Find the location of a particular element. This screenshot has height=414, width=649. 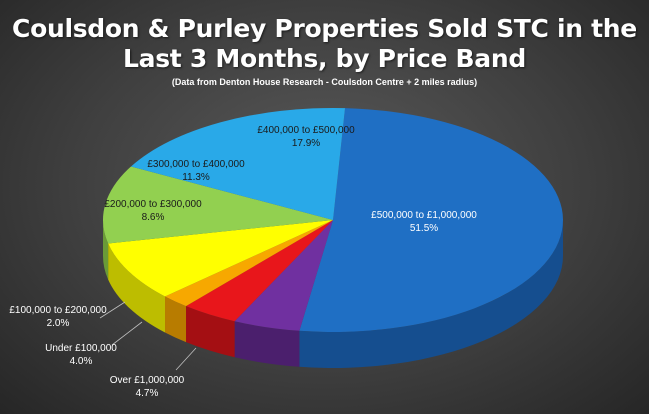

slice-label-100-000-to-200-000: £100,000 to £200,000 is located at coordinates (58, 310).